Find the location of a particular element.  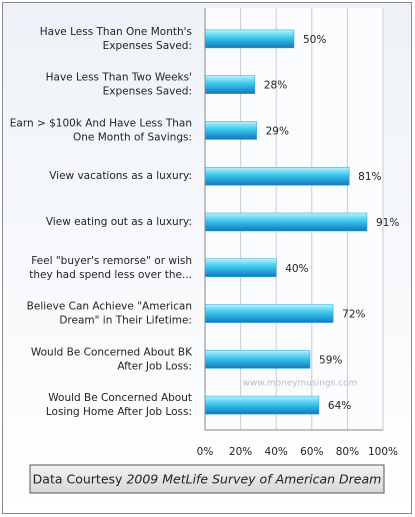

value-label: 59% is located at coordinates (330, 360).